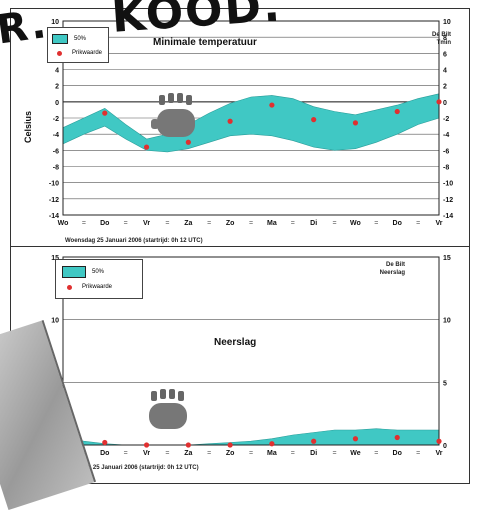 The image size is (478, 510). Describe the element at coordinates (56, 168) in the screenshot. I see `y-tick-label-left: -8` at that location.